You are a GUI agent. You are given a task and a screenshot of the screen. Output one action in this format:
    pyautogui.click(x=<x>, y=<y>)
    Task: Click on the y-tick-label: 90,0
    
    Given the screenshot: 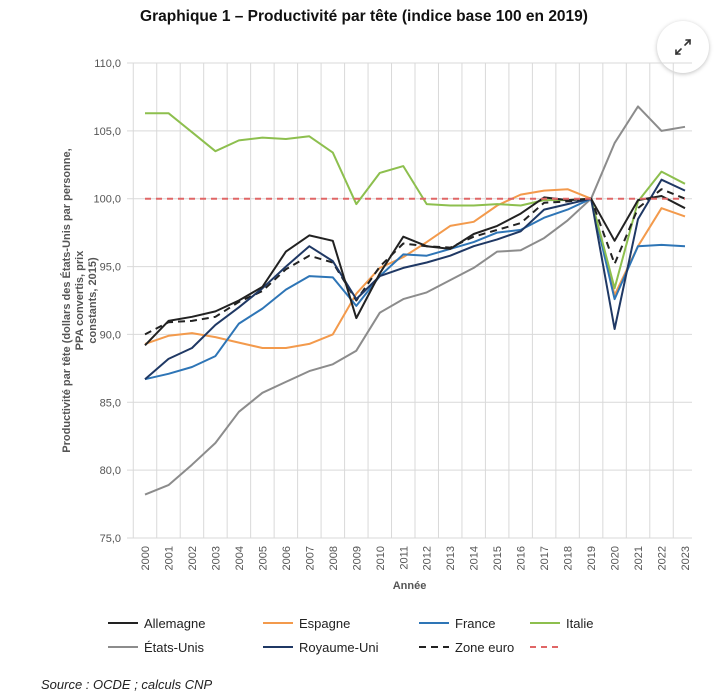 What is the action you would take?
    pyautogui.click(x=110, y=335)
    